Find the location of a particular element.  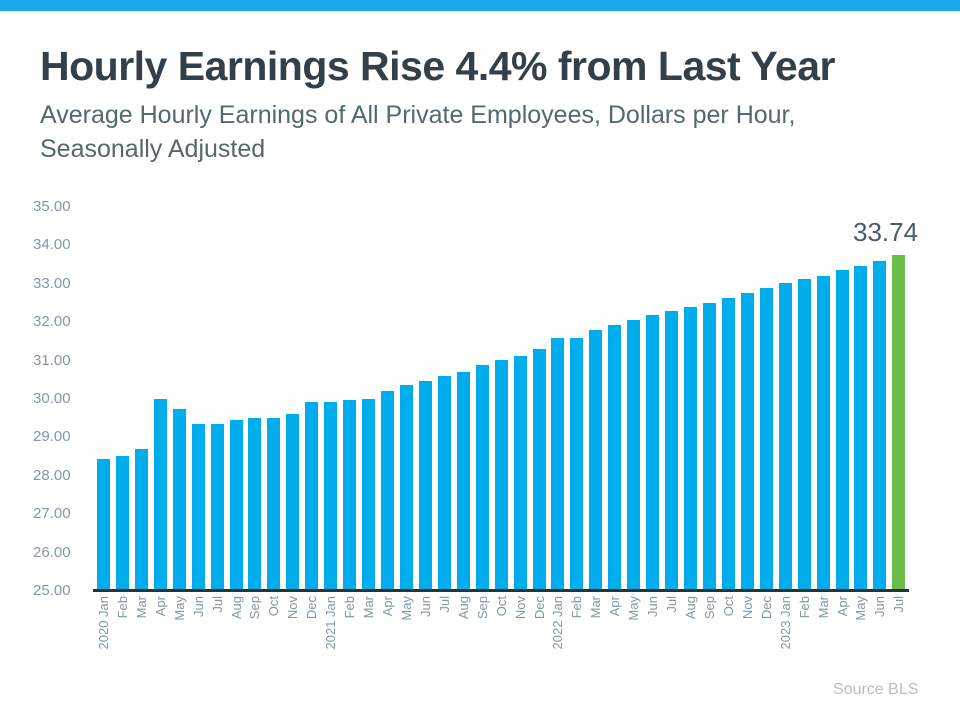

x-tick-cell: 2023 Jan is located at coordinates (785, 641).